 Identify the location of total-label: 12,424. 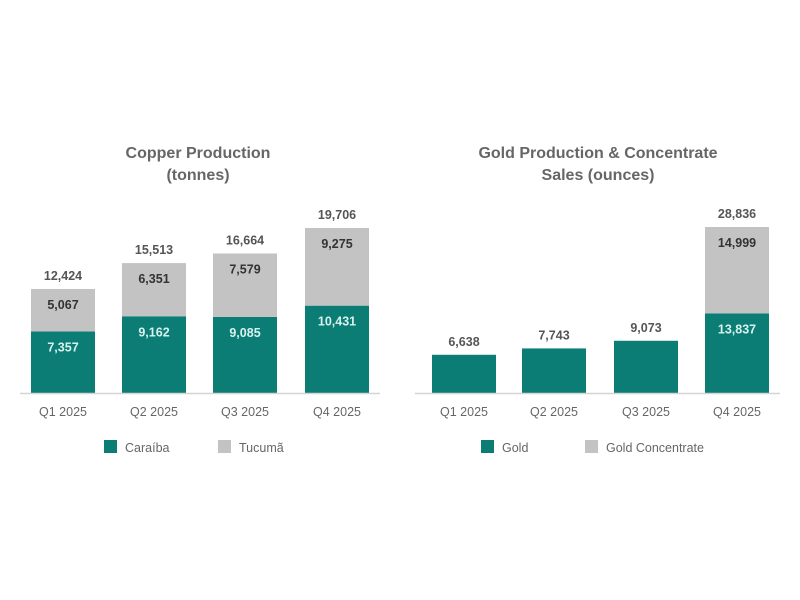
(63, 276).